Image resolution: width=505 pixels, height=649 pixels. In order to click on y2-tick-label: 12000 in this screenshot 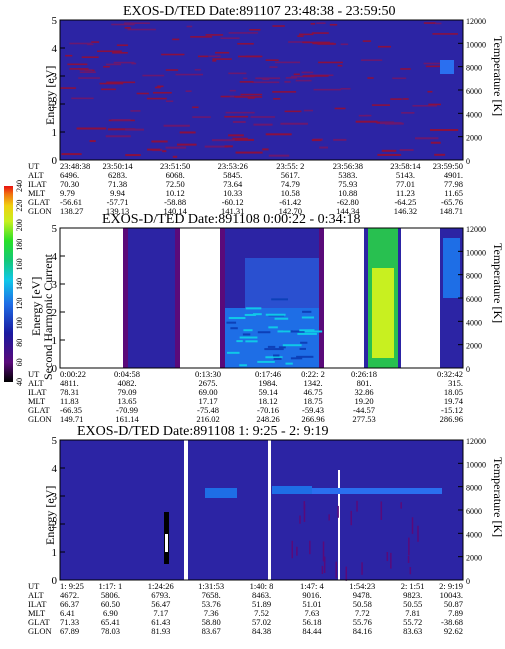, I will do `click(476, 229)`.